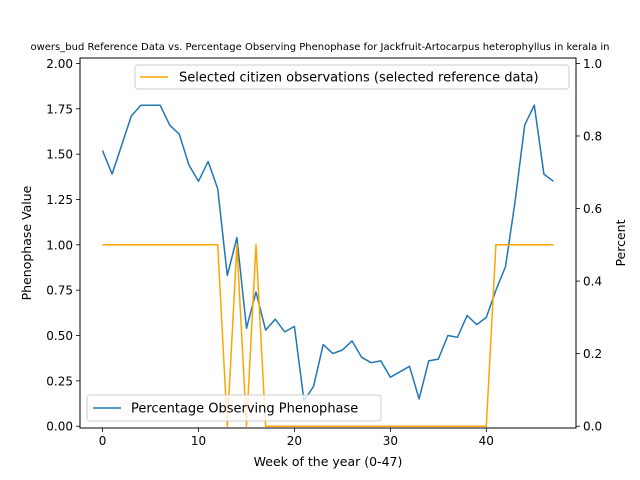  What do you see at coordinates (328, 461) in the screenshot?
I see `x-axis-title: Week of the year (0-47)` at bounding box center [328, 461].